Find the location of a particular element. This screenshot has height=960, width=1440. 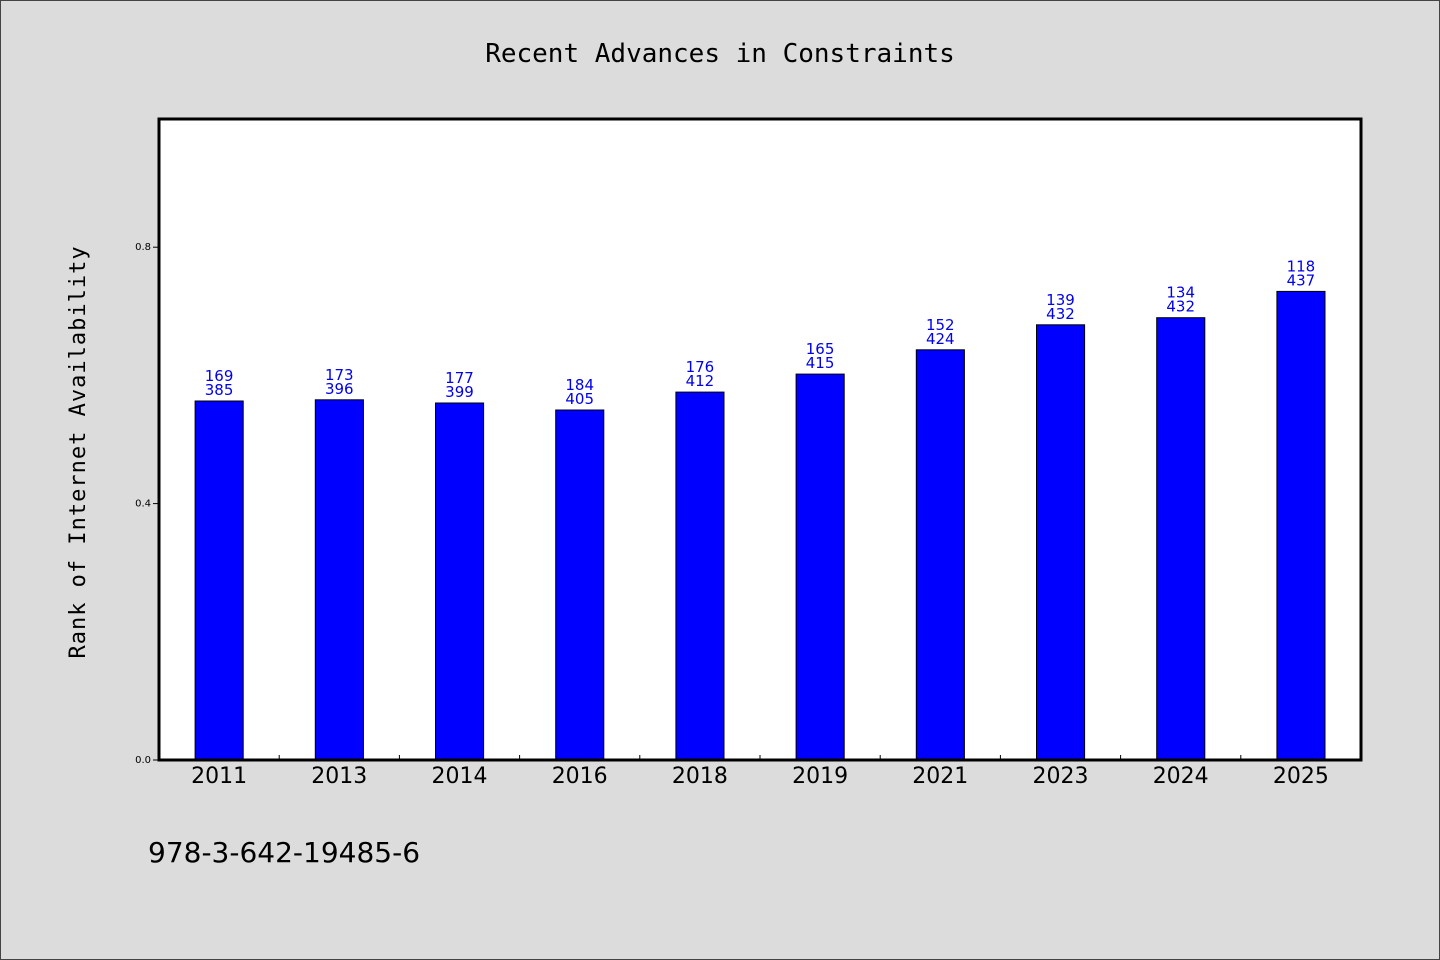

y-axis: 0.0 0.4 0.8 is located at coordinates (147, 504).